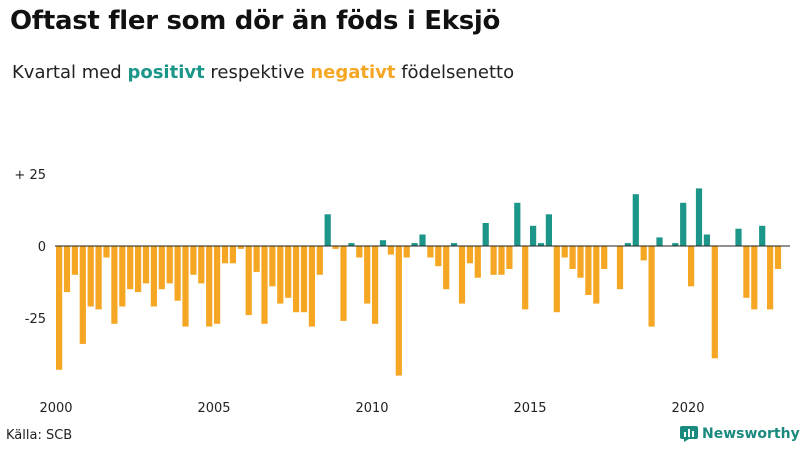 This screenshot has height=450, width=800. Describe the element at coordinates (39, 435) in the screenshot. I see `source-label: Källa: SCB` at that location.